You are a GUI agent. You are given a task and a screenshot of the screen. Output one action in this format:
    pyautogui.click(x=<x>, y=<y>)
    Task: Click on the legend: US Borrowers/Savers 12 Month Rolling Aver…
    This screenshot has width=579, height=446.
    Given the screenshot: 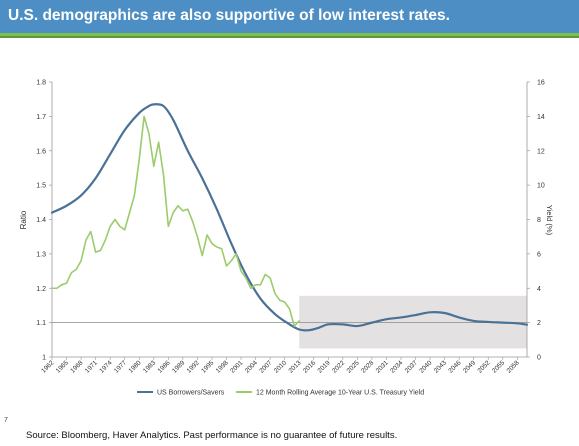 What is the action you would take?
    pyautogui.click(x=280, y=393)
    